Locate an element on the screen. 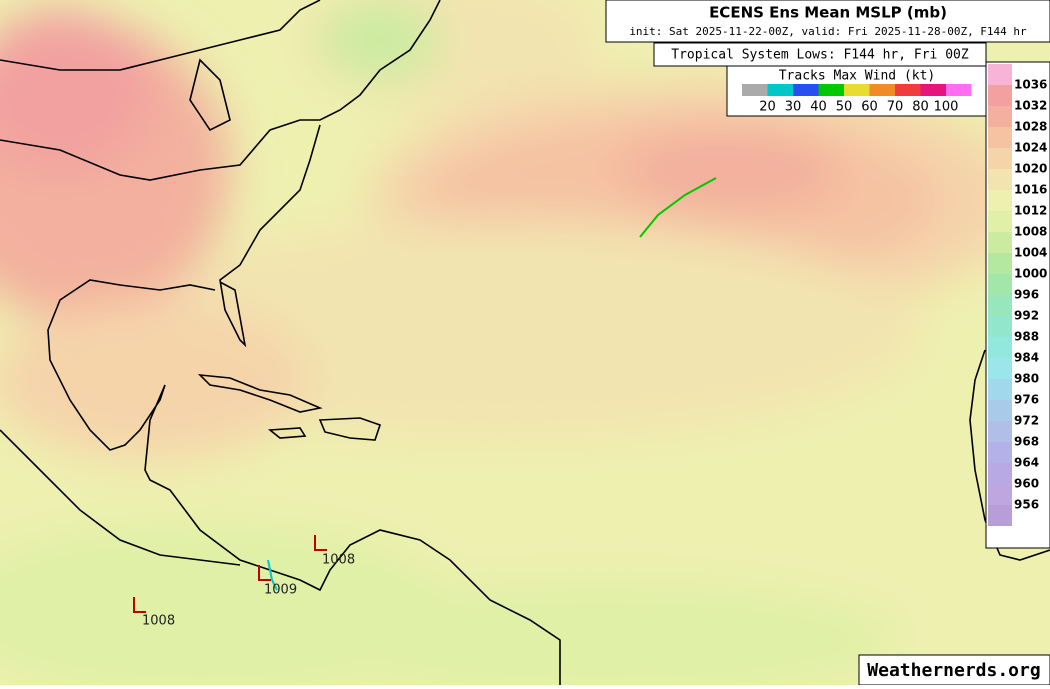 The width and height of the screenshot is (1050, 689). lows: 1008 1009 1008 is located at coordinates (244, 582).